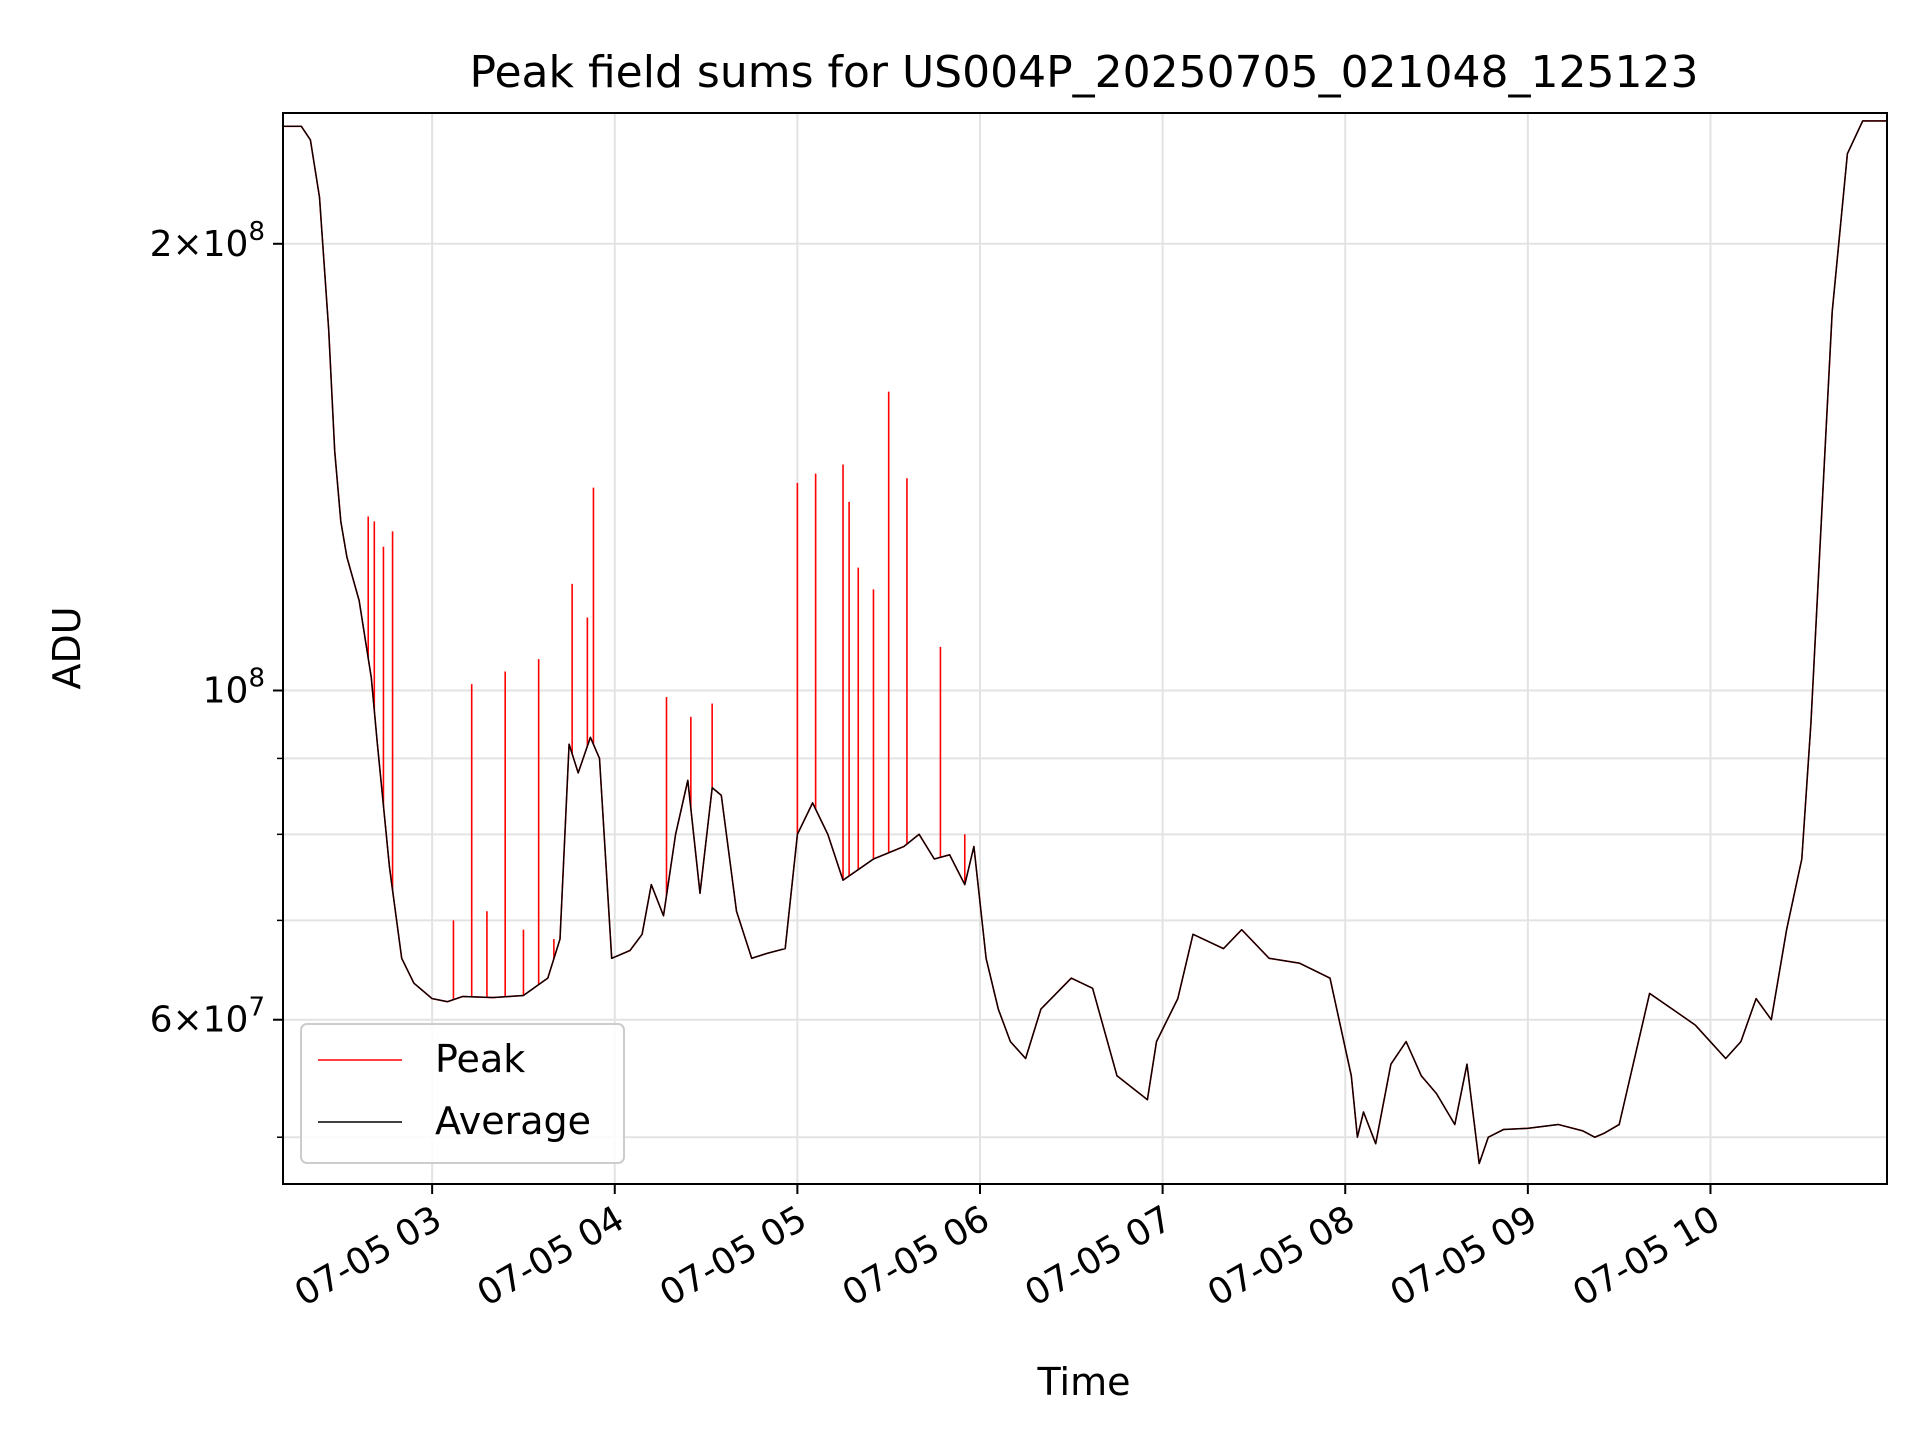 Image resolution: width=1920 pixels, height=1440 pixels. I want to click on legend-box, so click(462, 1093).